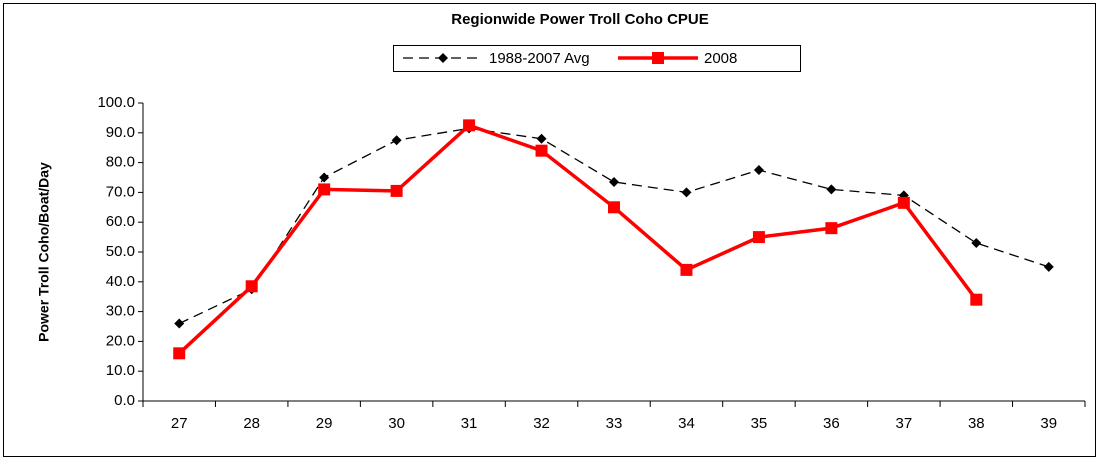 Image resolution: width=1100 pixels, height=461 pixels. Describe the element at coordinates (831, 423) in the screenshot. I see `x-tick-label: 36` at that location.